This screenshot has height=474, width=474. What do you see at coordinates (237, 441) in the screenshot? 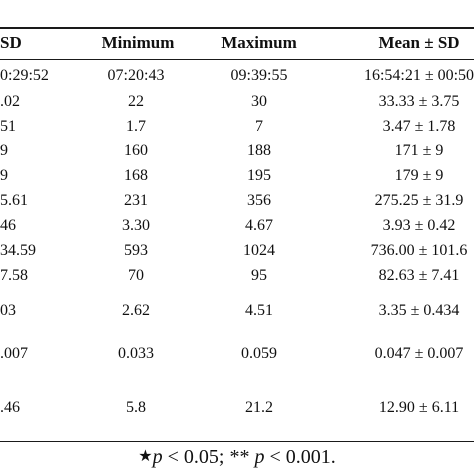
I see `table-bottom-rule` at bounding box center [237, 441].